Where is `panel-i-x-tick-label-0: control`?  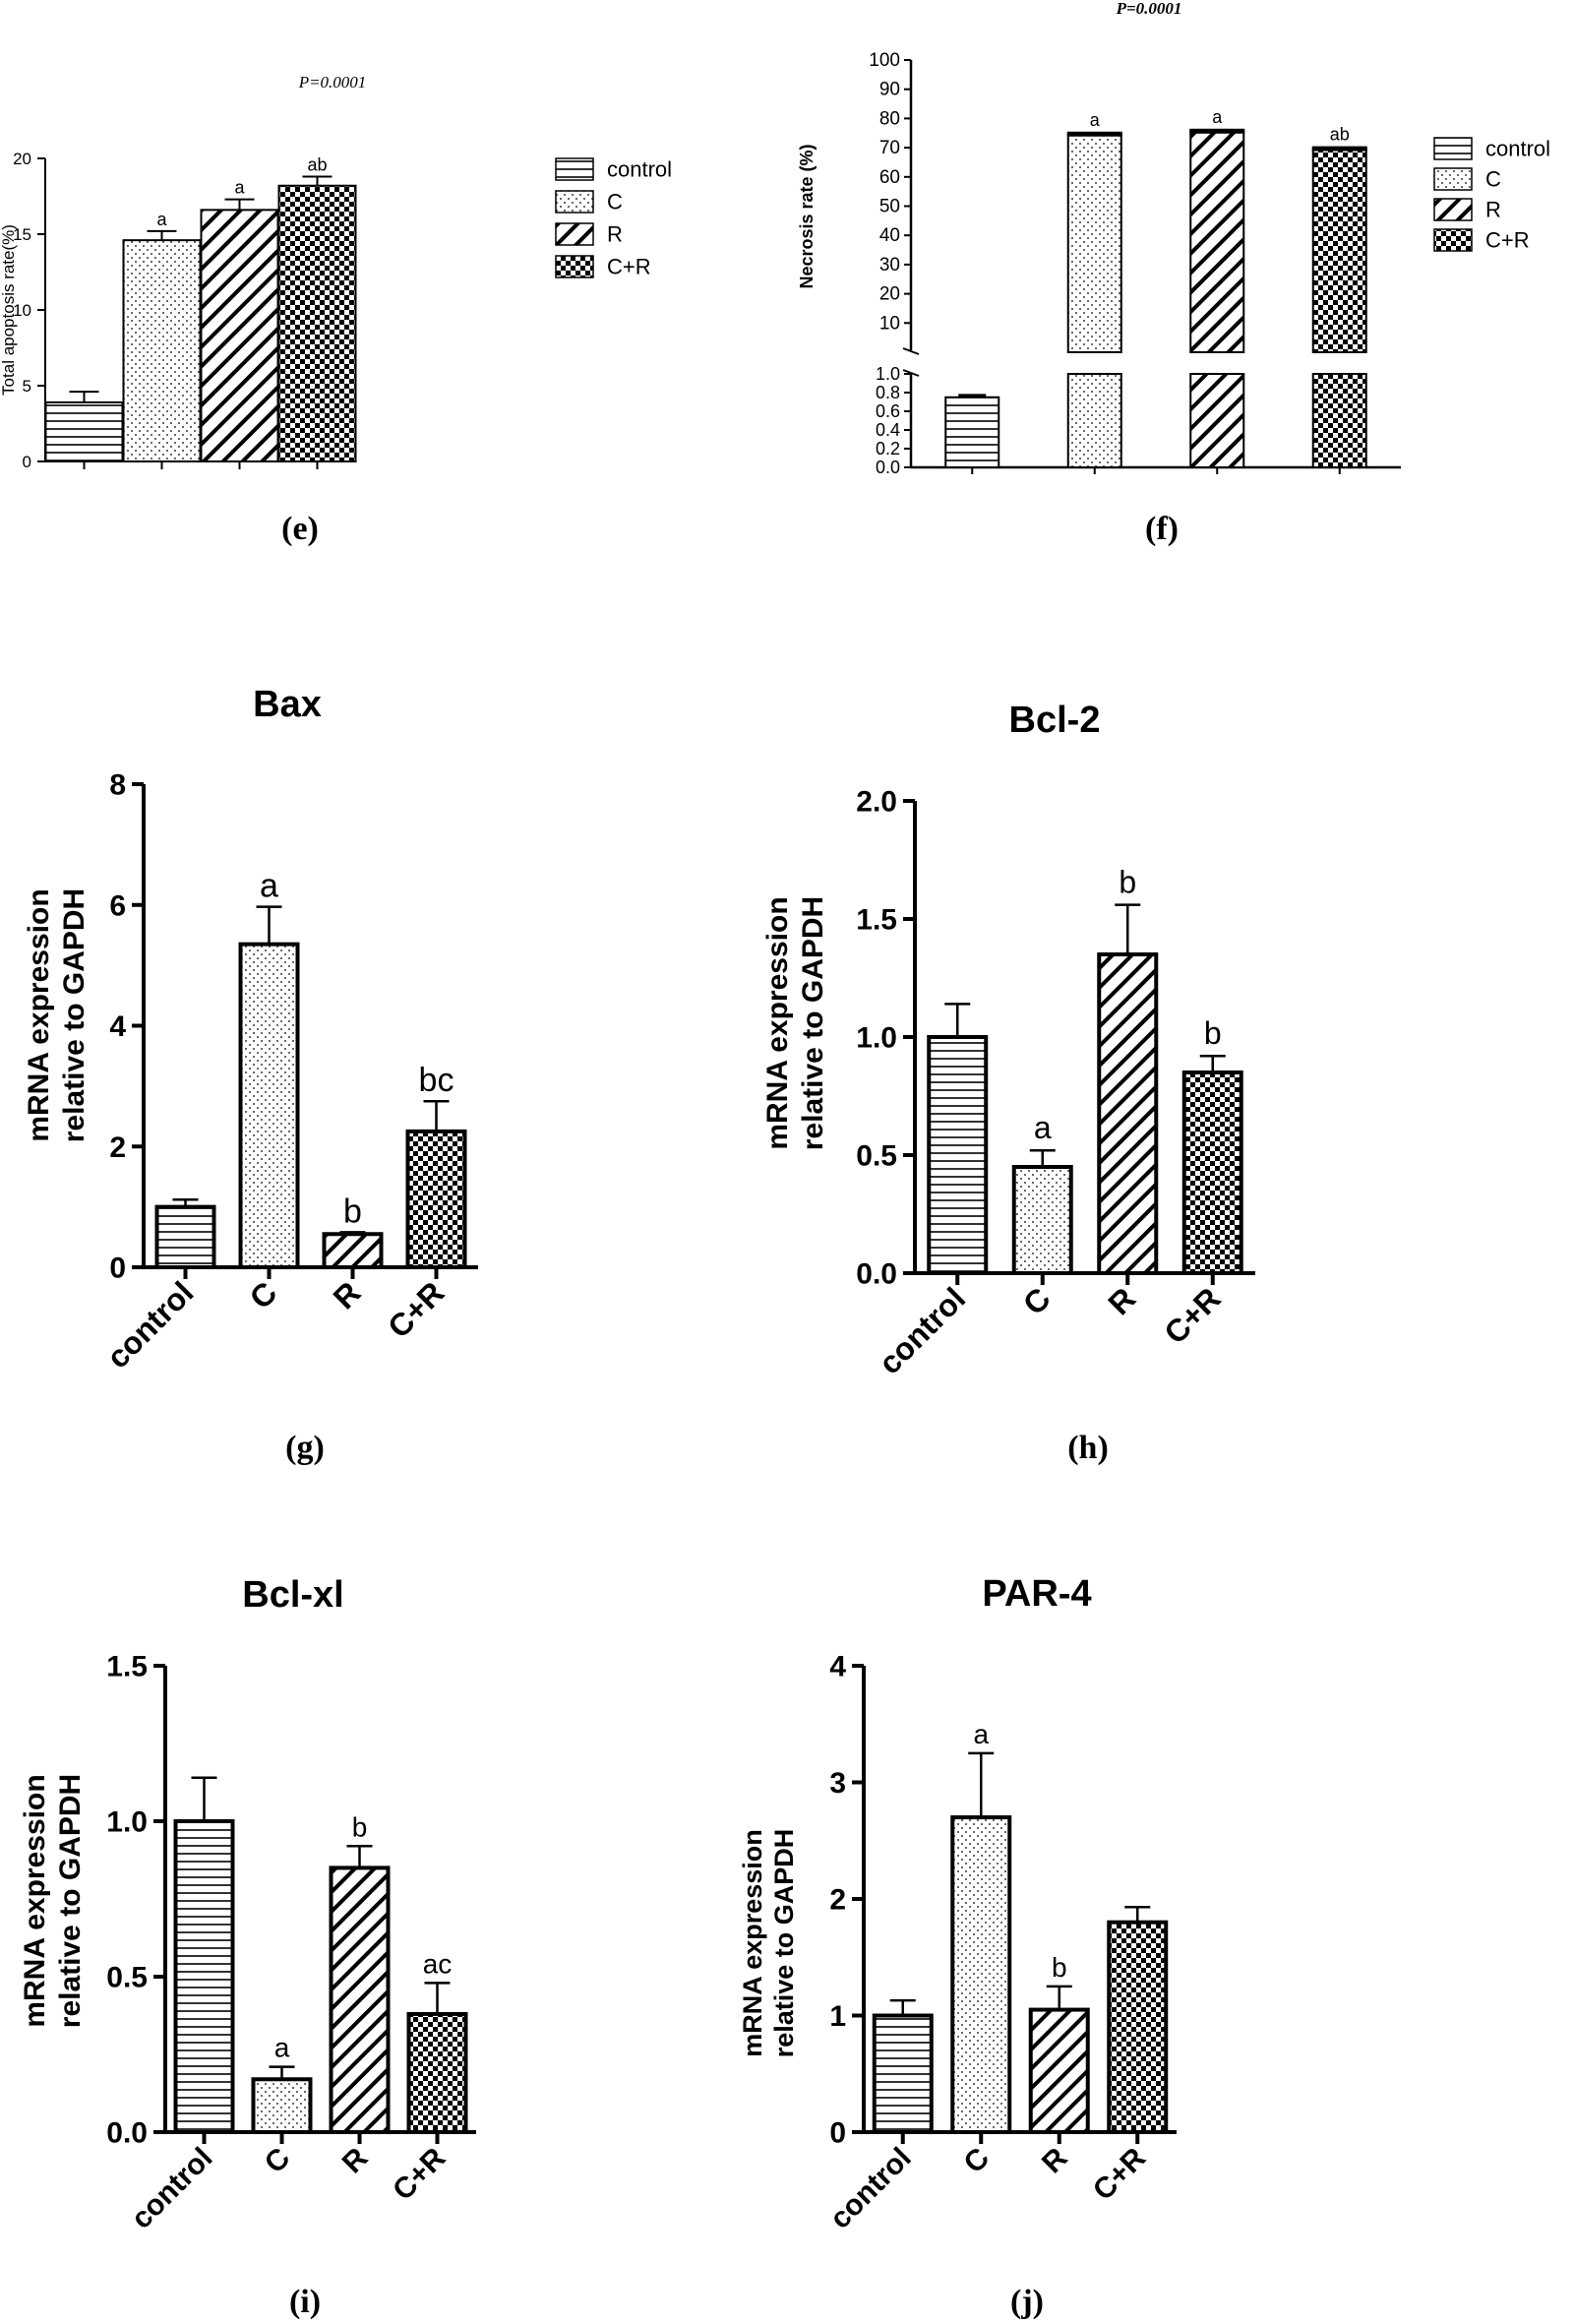
panel-i-x-tick-label-0: control is located at coordinates (171, 2188).